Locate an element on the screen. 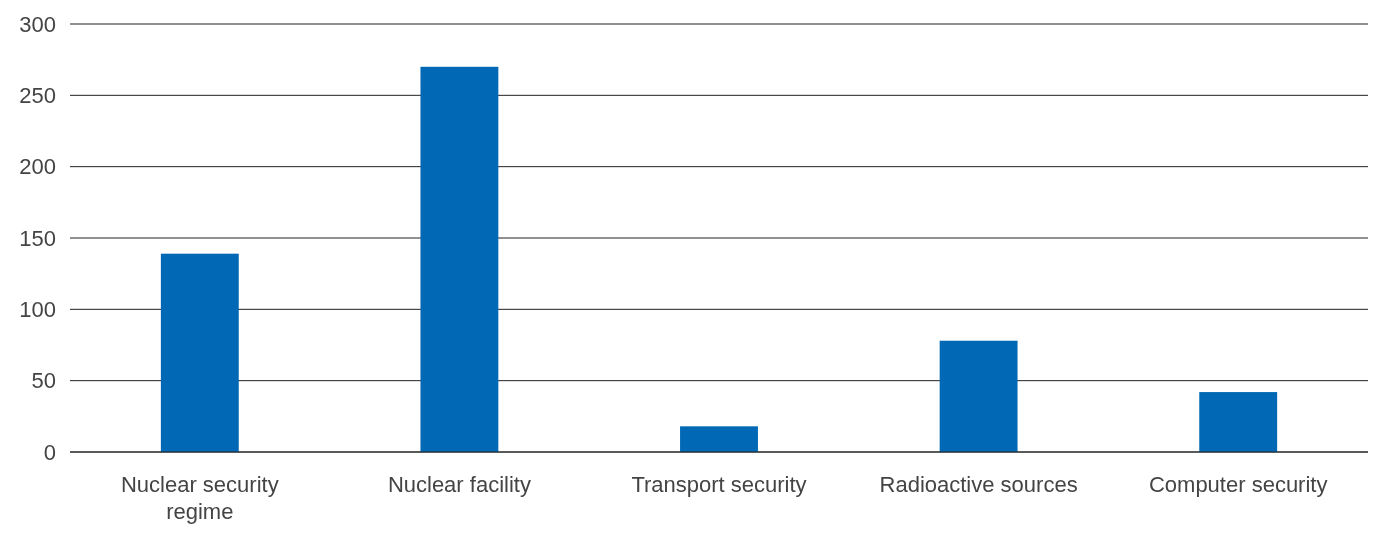 Image resolution: width=1375 pixels, height=540 pixels. y-tick-label: 200 is located at coordinates (37, 167).